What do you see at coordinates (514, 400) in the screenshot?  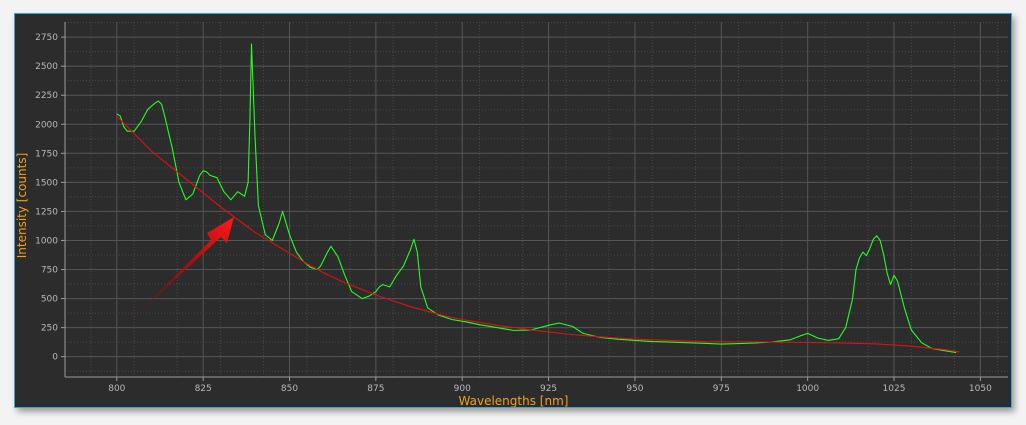 I see `x-axis-label: Wavelengths [nm]` at bounding box center [514, 400].